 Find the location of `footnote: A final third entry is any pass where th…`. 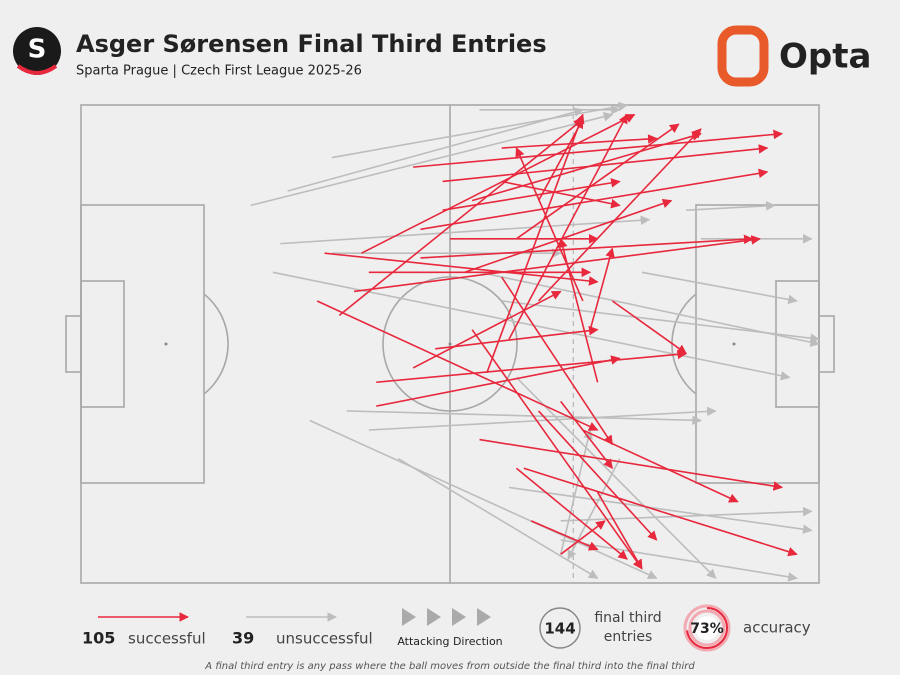

footnote: A final third entry is any pass where th… is located at coordinates (449, 666).